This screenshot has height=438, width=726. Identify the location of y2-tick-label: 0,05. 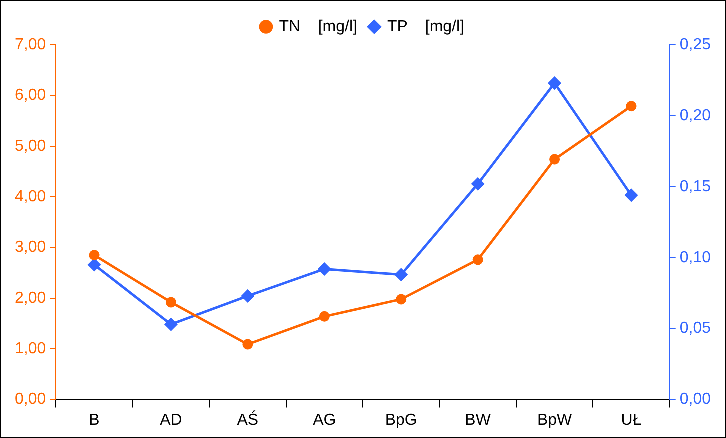
(696, 329).